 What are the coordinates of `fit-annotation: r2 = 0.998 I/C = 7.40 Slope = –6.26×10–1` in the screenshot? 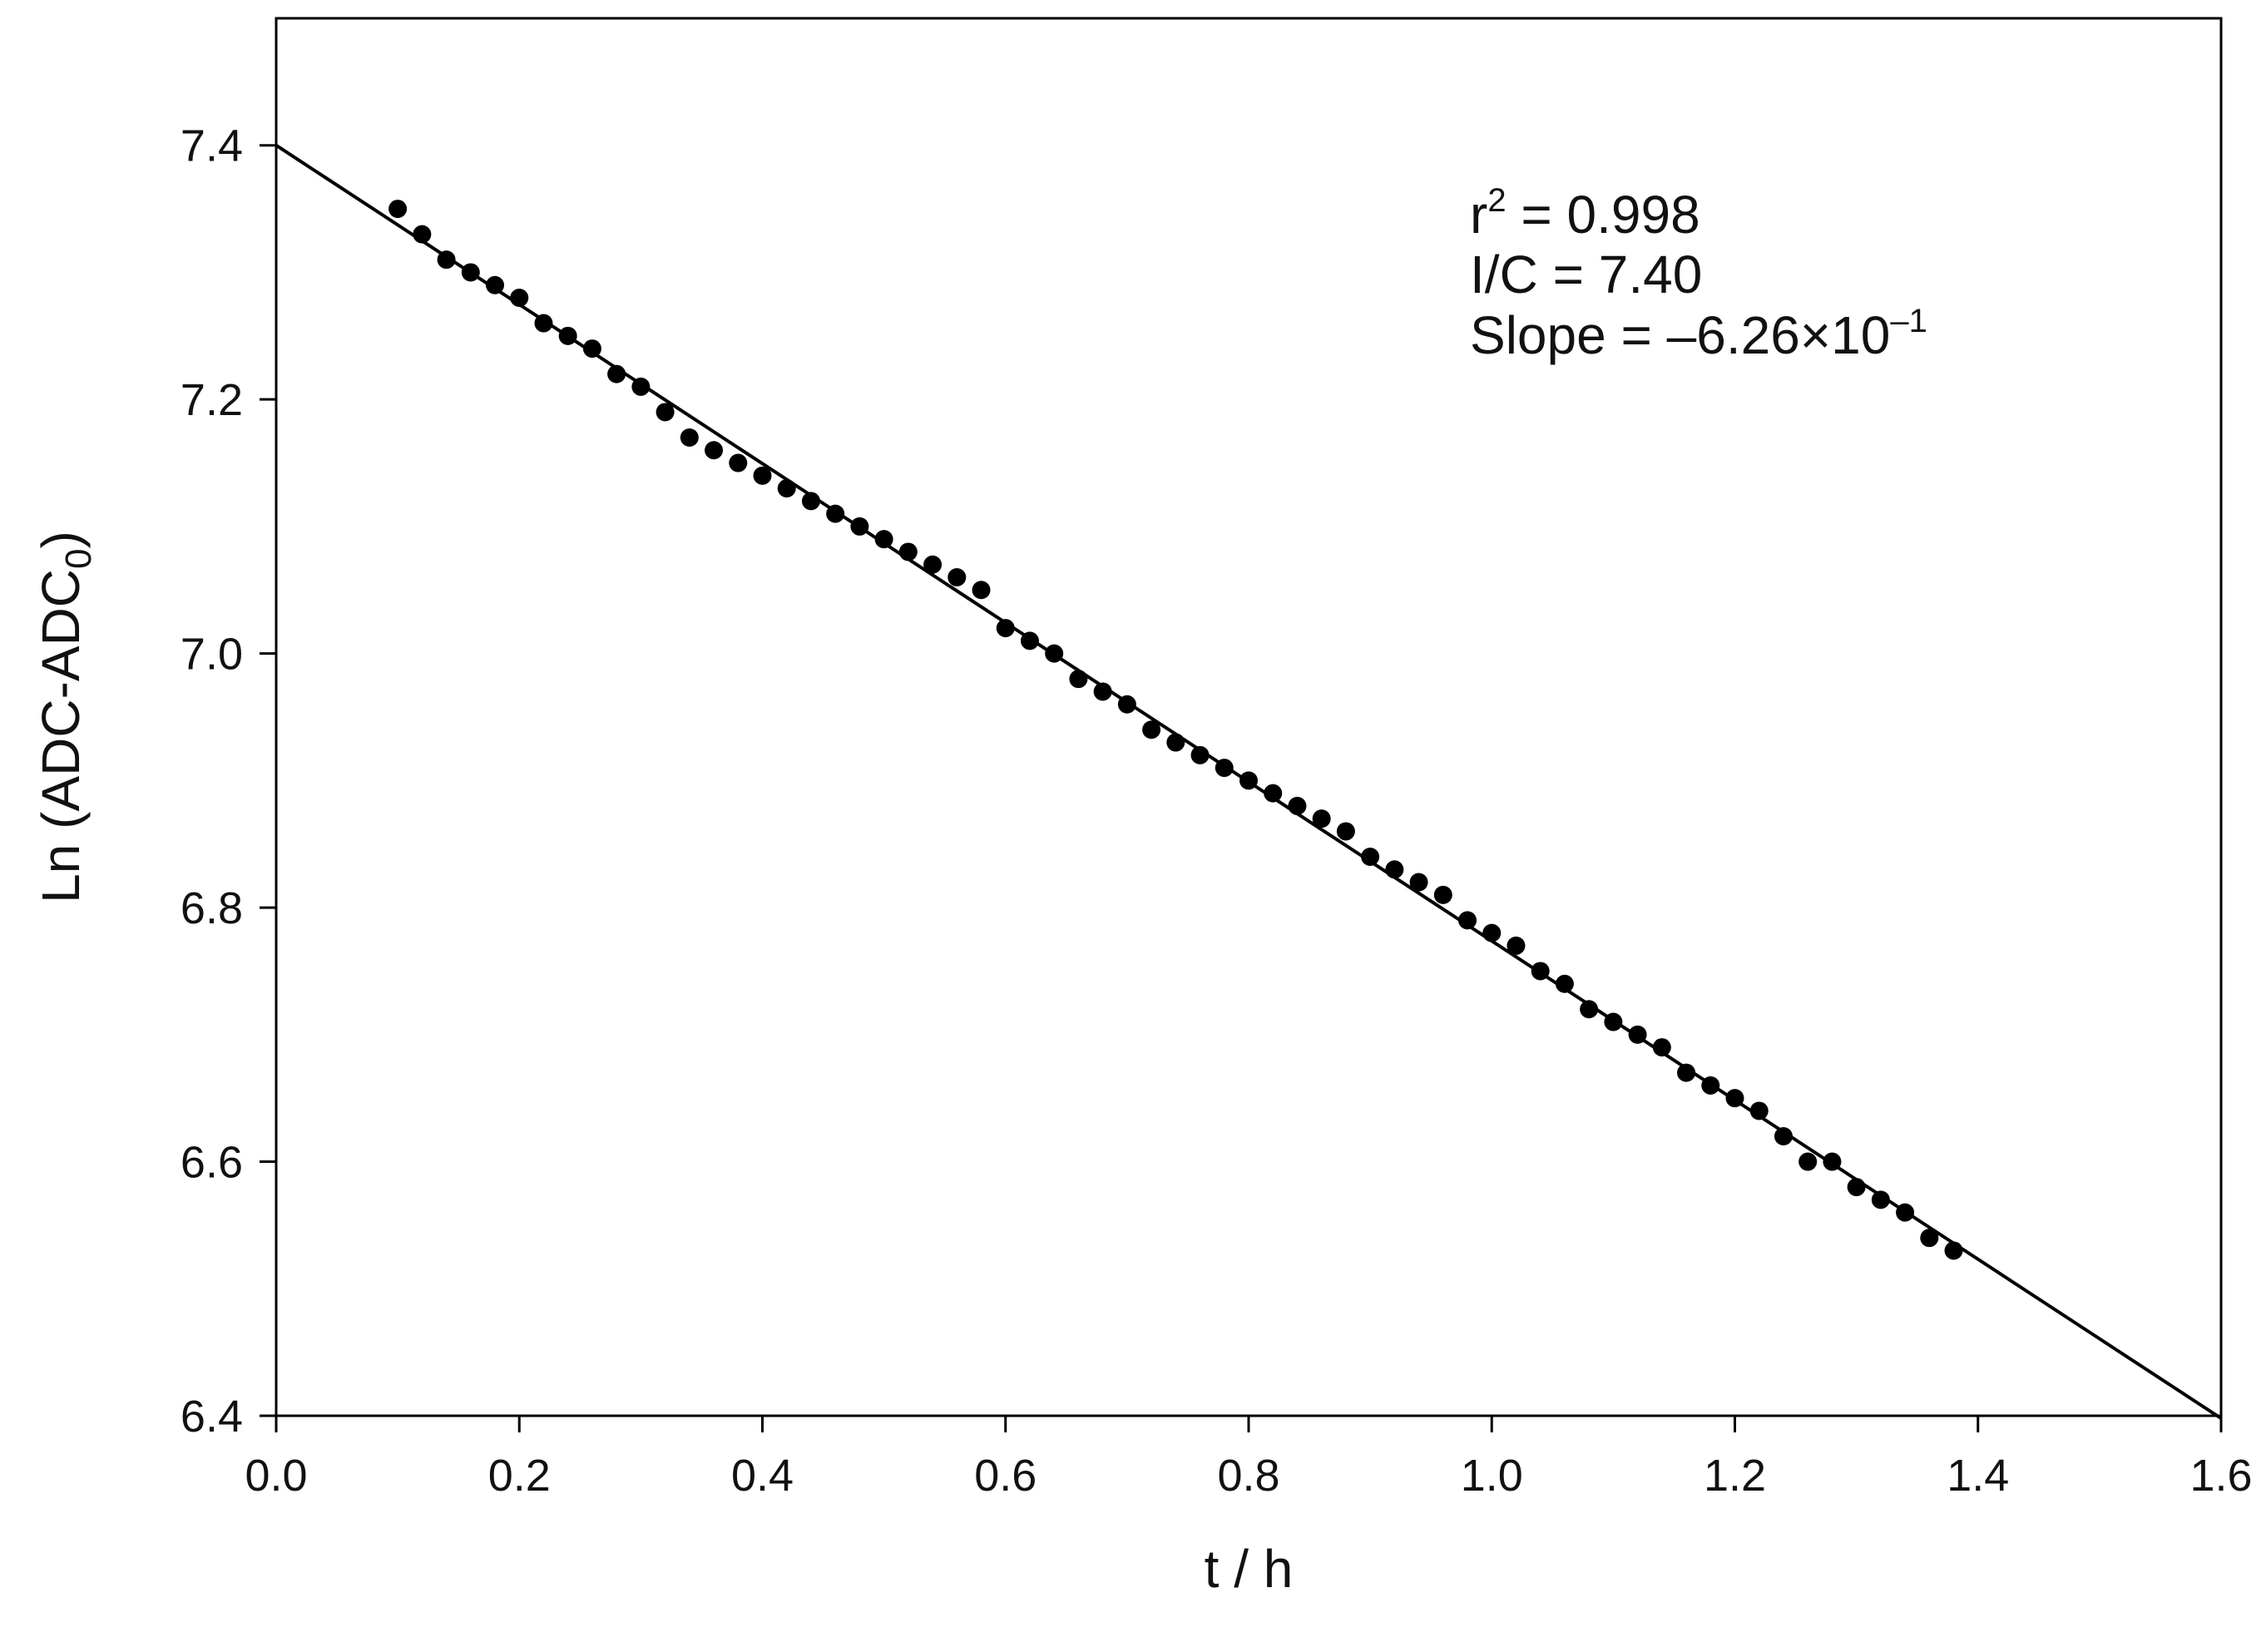 It's located at (1698, 273).